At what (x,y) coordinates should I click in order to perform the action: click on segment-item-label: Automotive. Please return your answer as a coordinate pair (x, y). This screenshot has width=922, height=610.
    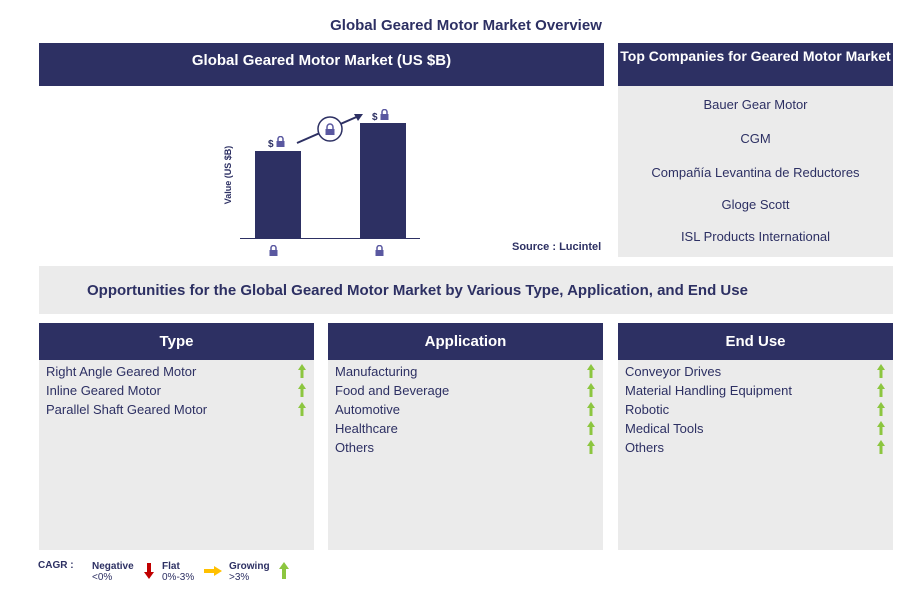
    Looking at the image, I should click on (368, 409).